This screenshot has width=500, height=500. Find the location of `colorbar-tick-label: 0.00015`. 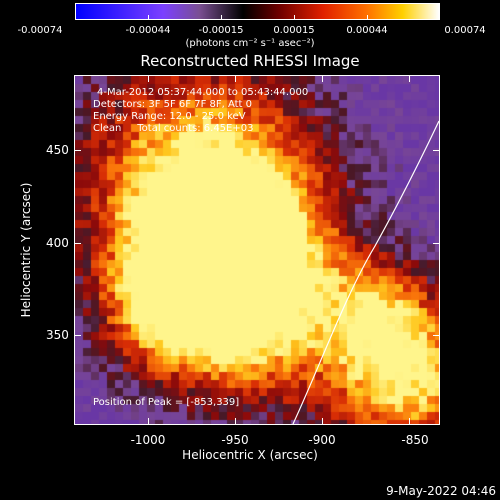

colorbar-tick-label: 0.00015 is located at coordinates (294, 30).